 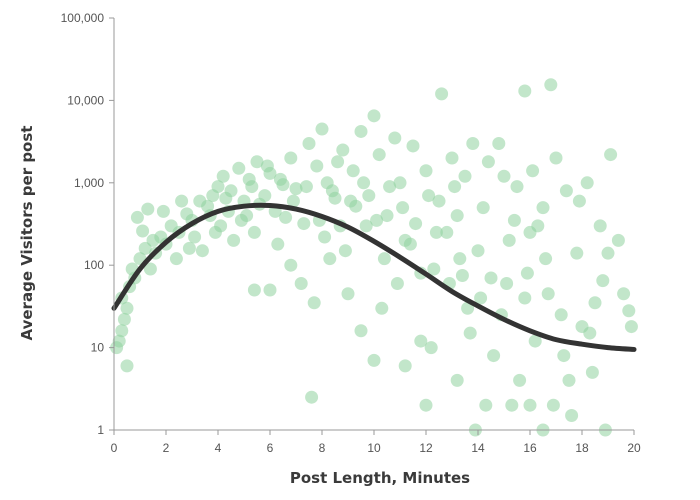 I want to click on y-tick-label: 1, so click(x=100, y=430).